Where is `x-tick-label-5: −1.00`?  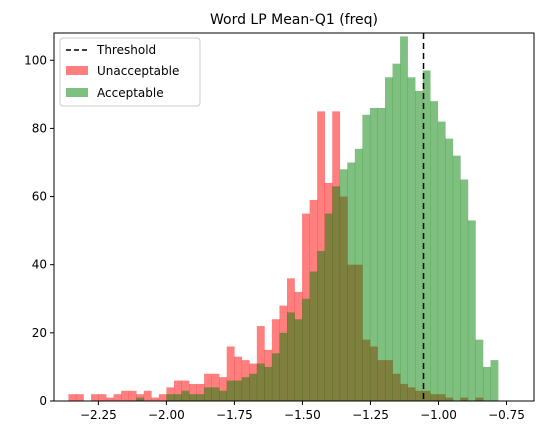 x-tick-label-5: −1.00 is located at coordinates (438, 415).